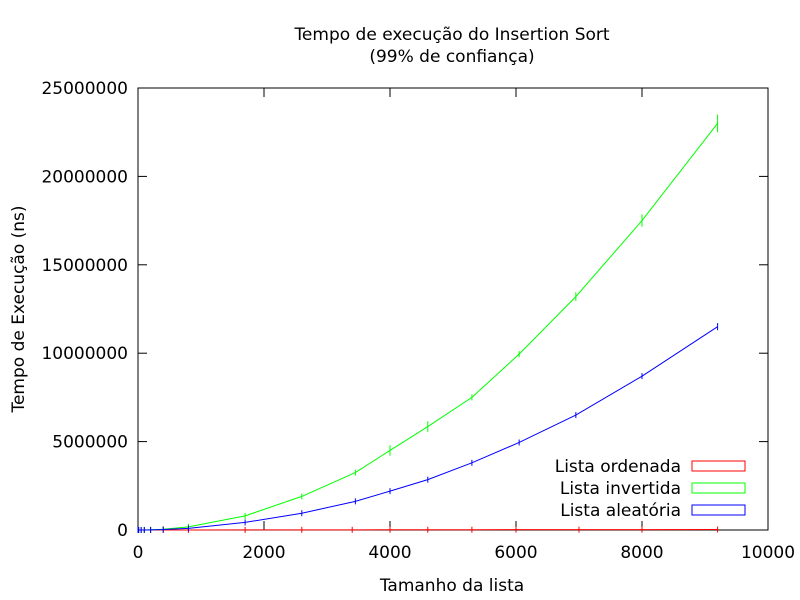 This screenshot has width=800, height=600. Describe the element at coordinates (451, 586) in the screenshot. I see `x-axis-label: Tamanho da lista` at that location.